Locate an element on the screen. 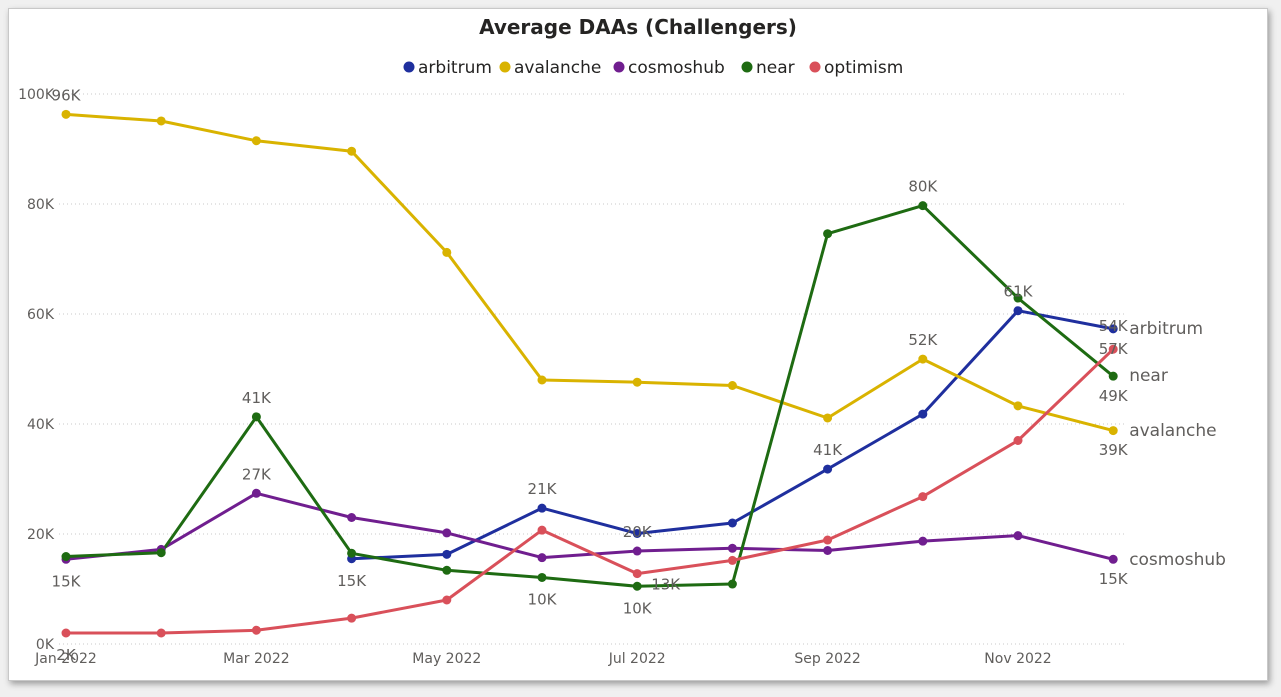 The image size is (1281, 697). x-tick-nov-2022: Nov 2022 is located at coordinates (1017, 659).